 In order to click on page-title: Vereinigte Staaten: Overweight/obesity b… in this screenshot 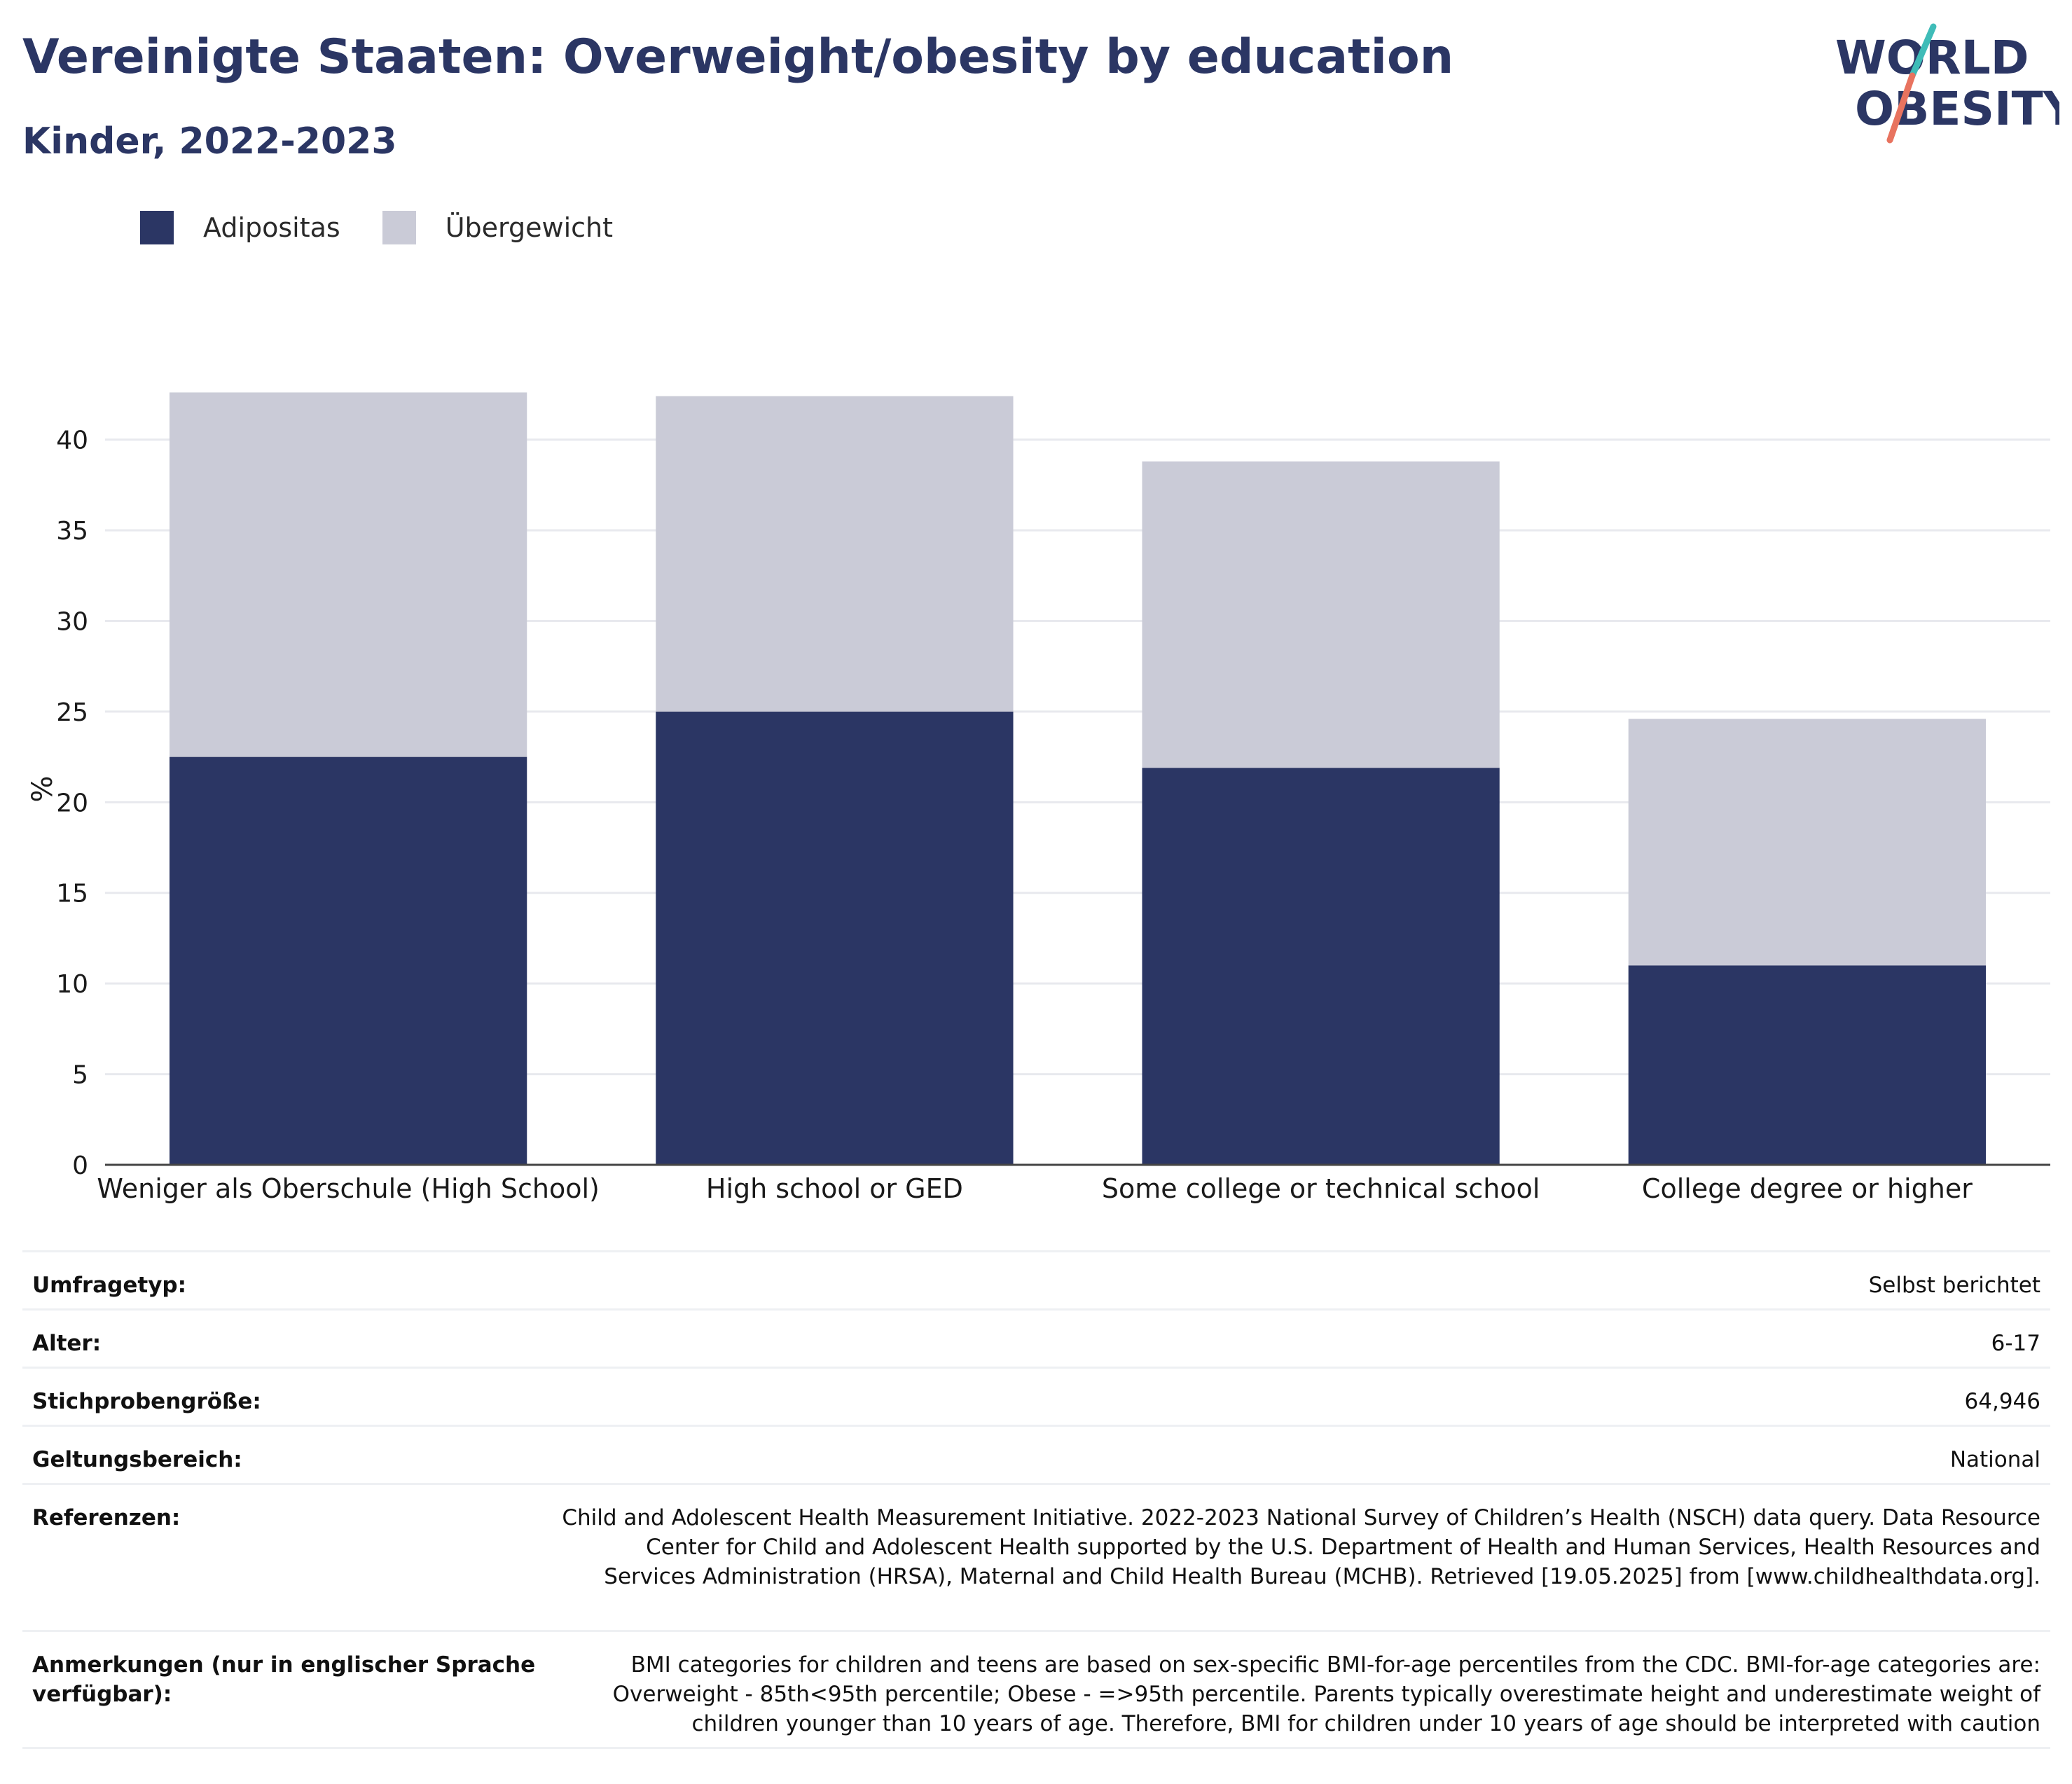, I will do `click(738, 57)`.